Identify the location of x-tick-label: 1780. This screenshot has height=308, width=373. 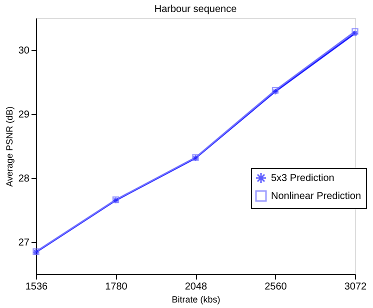
(116, 287).